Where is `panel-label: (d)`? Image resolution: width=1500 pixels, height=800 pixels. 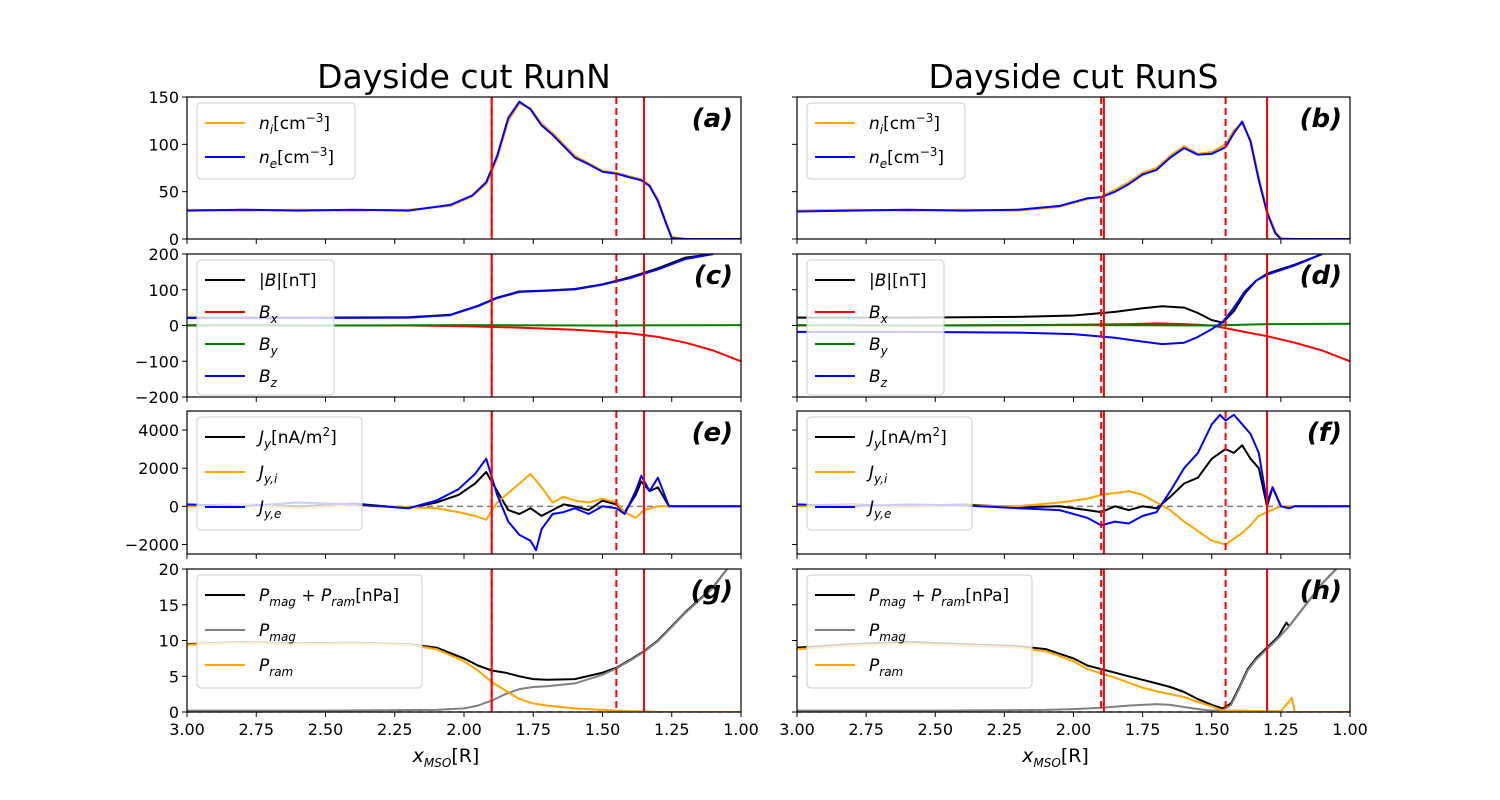
panel-label: (d) is located at coordinates (1321, 276).